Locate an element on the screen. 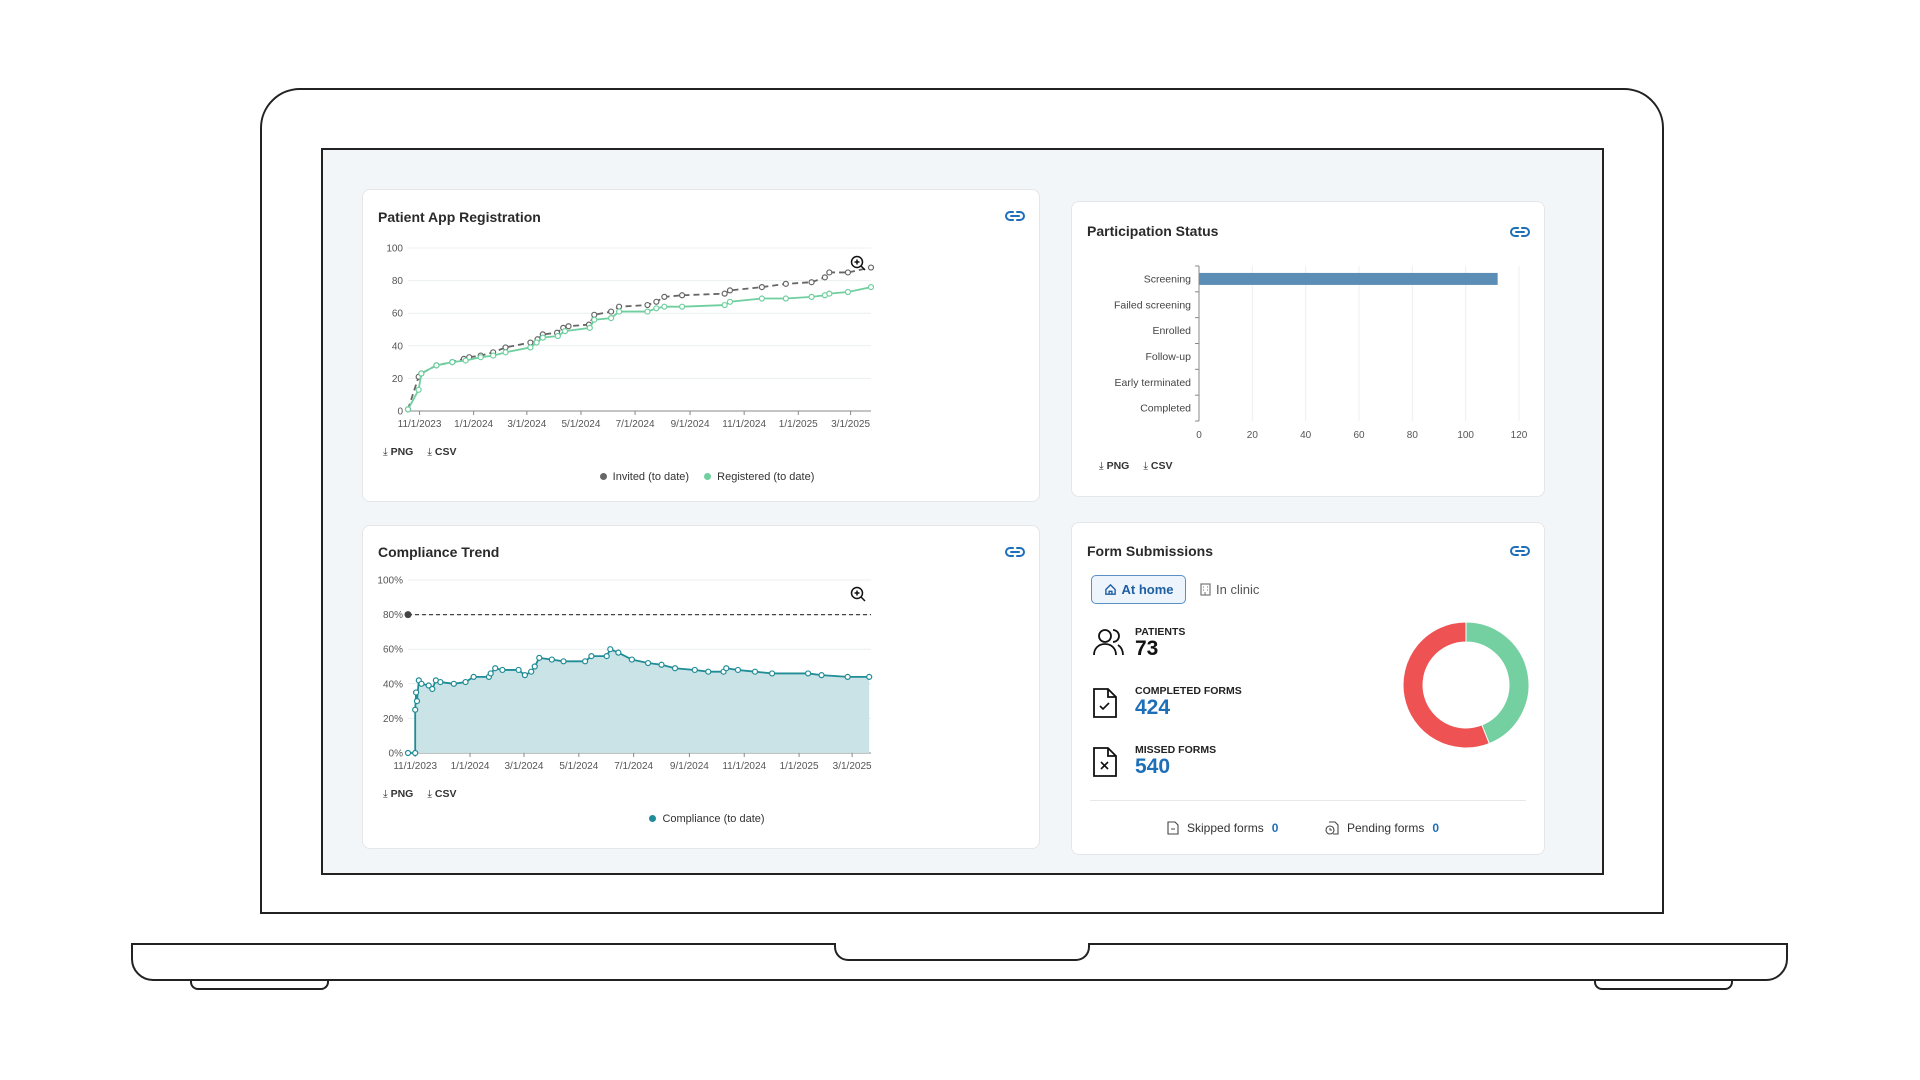 The height and width of the screenshot is (1080, 1920). completed-label: COMPLETED FORMS is located at coordinates (1188, 691).